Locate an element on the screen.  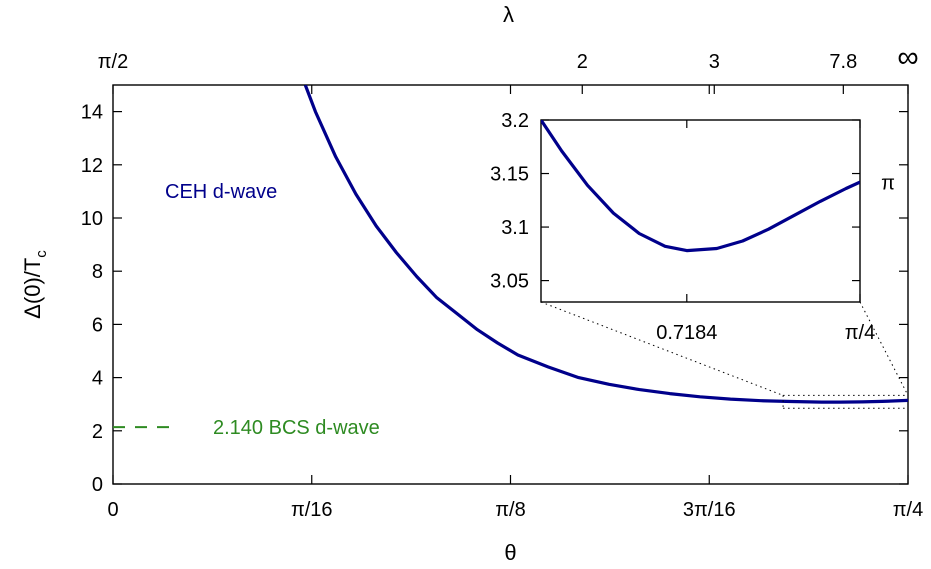
top-tick-label: 7.8 is located at coordinates (843, 62).